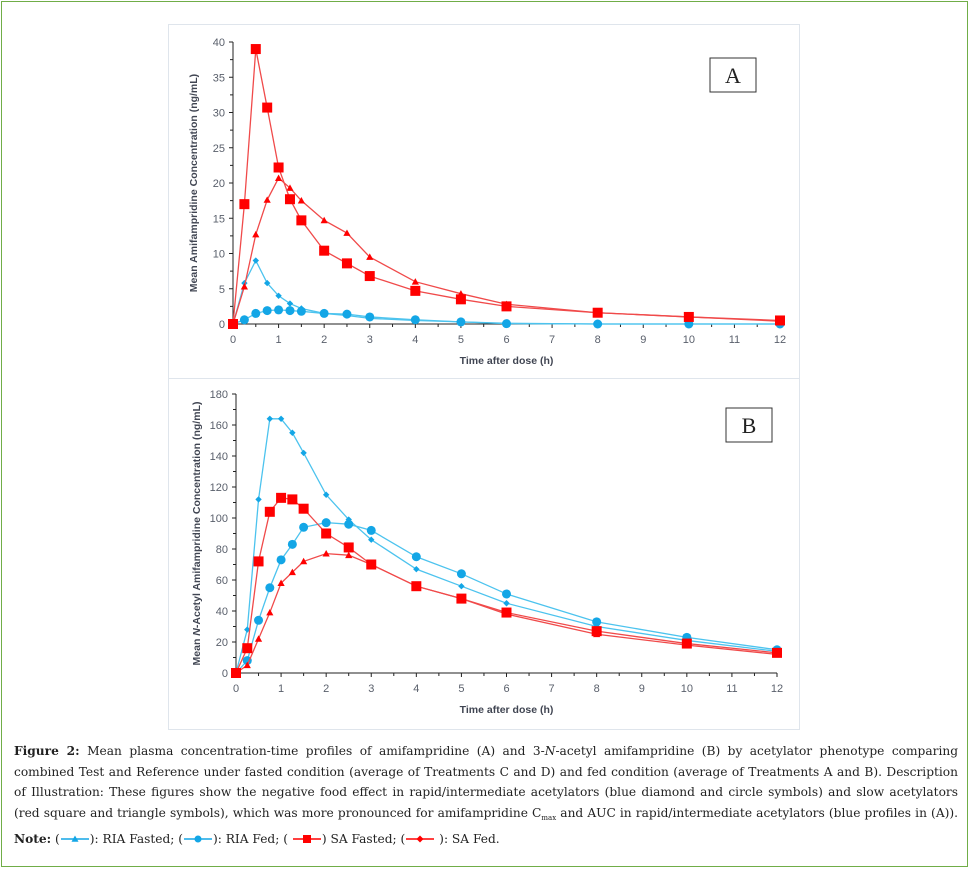  Describe the element at coordinates (132, 838) in the screenshot. I see `legend-label: ): RIA Fasted;` at that location.